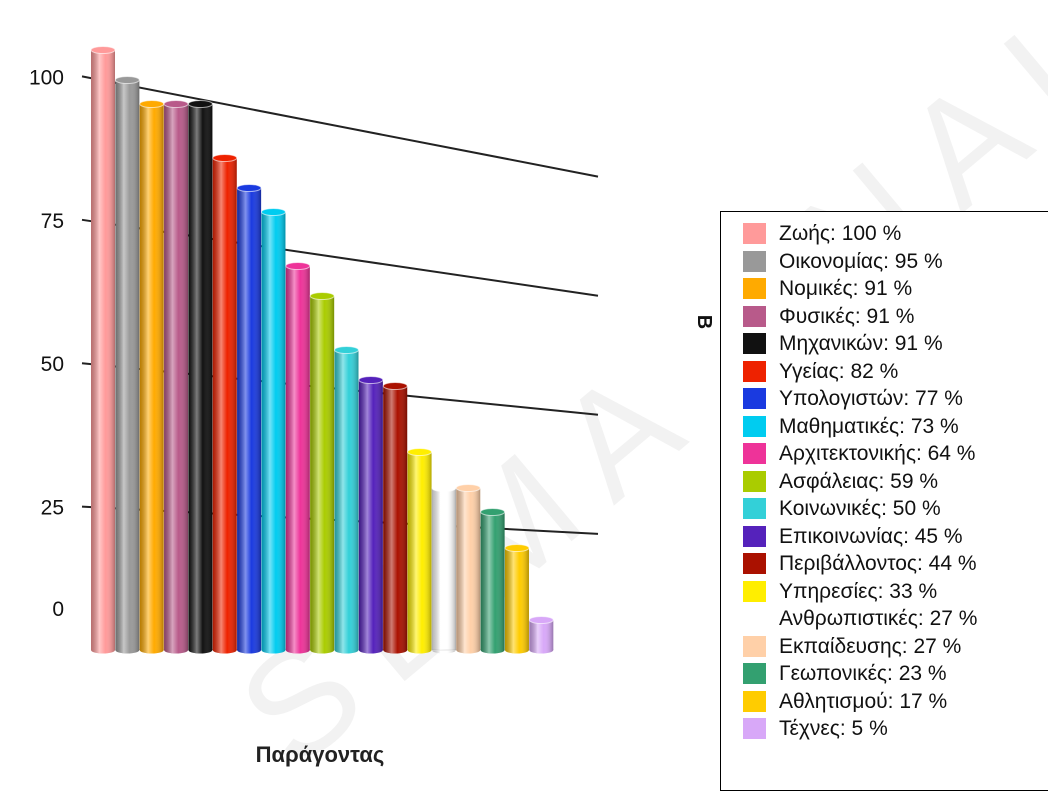  I want to click on legend-item: Μαθηματικές: 73 %, so click(884, 426).